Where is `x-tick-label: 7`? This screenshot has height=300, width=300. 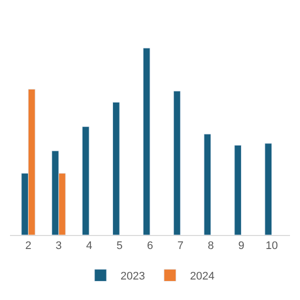
x-tick-label: 7 is located at coordinates (180, 246).